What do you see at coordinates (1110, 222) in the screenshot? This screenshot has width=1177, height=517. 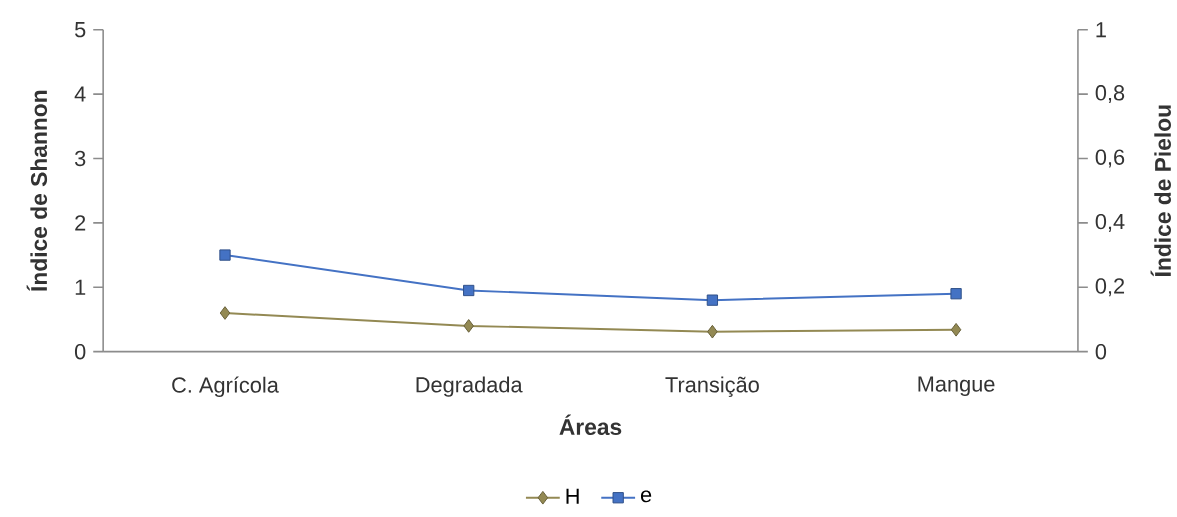 I see `y2-tick-label: 0,4` at bounding box center [1110, 222].